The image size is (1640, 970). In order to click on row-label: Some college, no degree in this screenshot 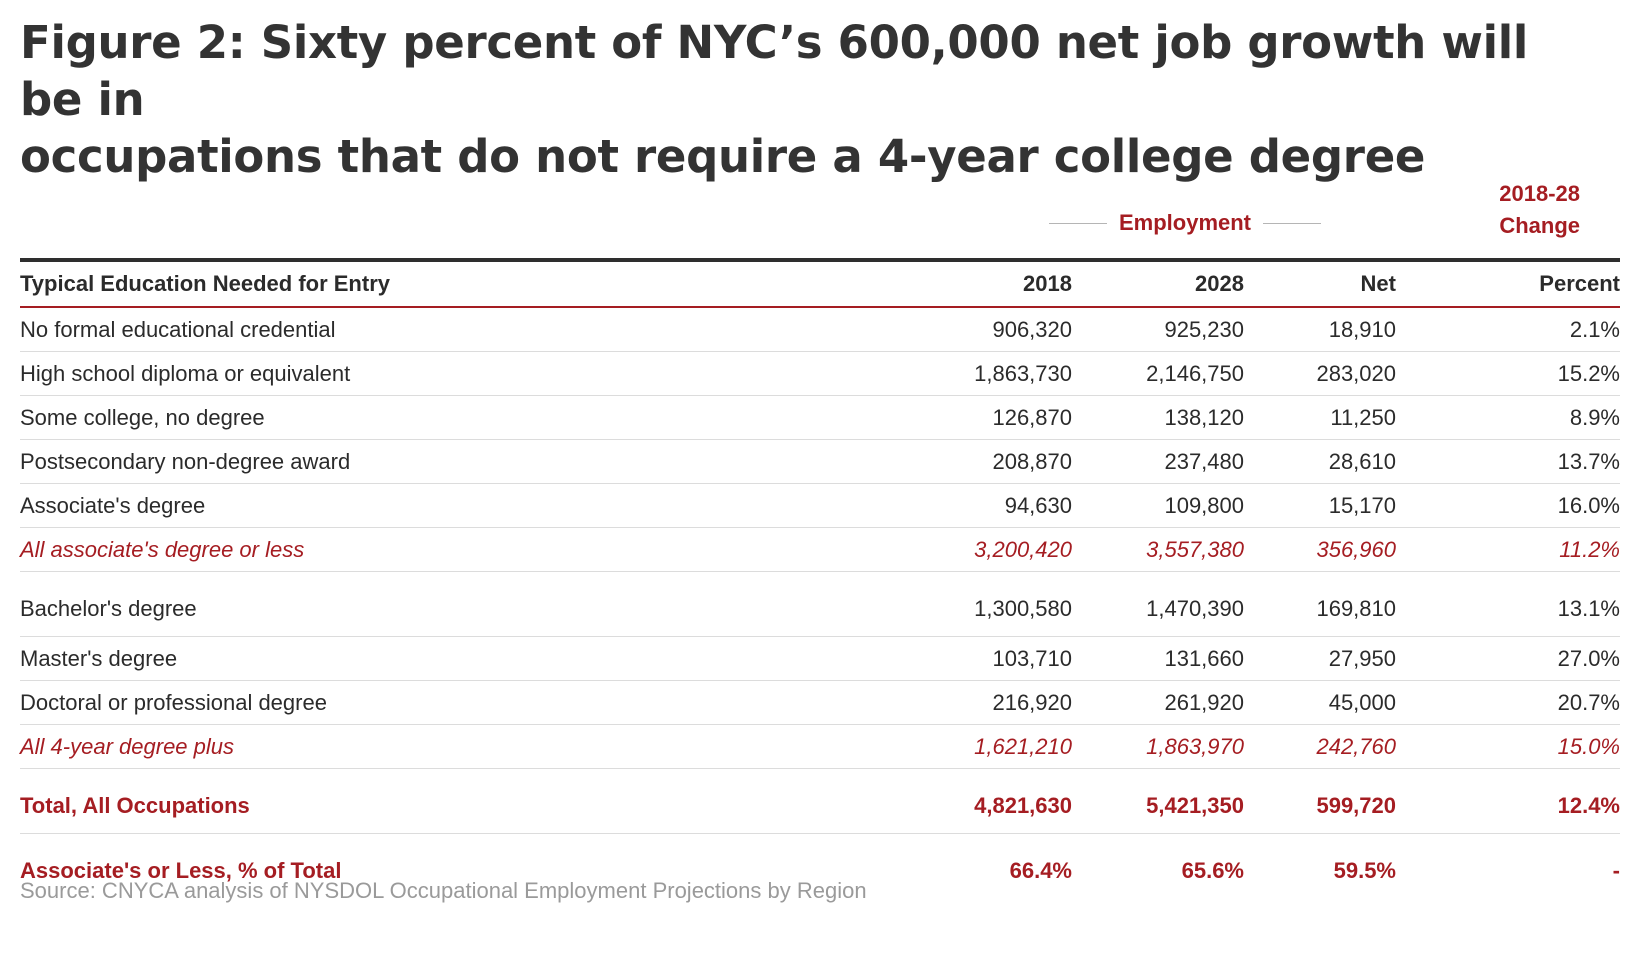, I will do `click(460, 417)`.